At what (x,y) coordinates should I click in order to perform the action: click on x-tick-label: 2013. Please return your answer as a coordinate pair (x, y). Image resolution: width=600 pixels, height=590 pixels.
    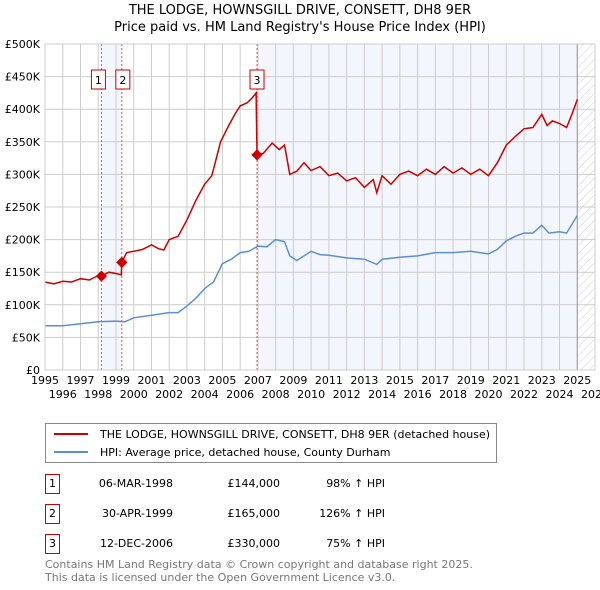
    Looking at the image, I should click on (364, 380).